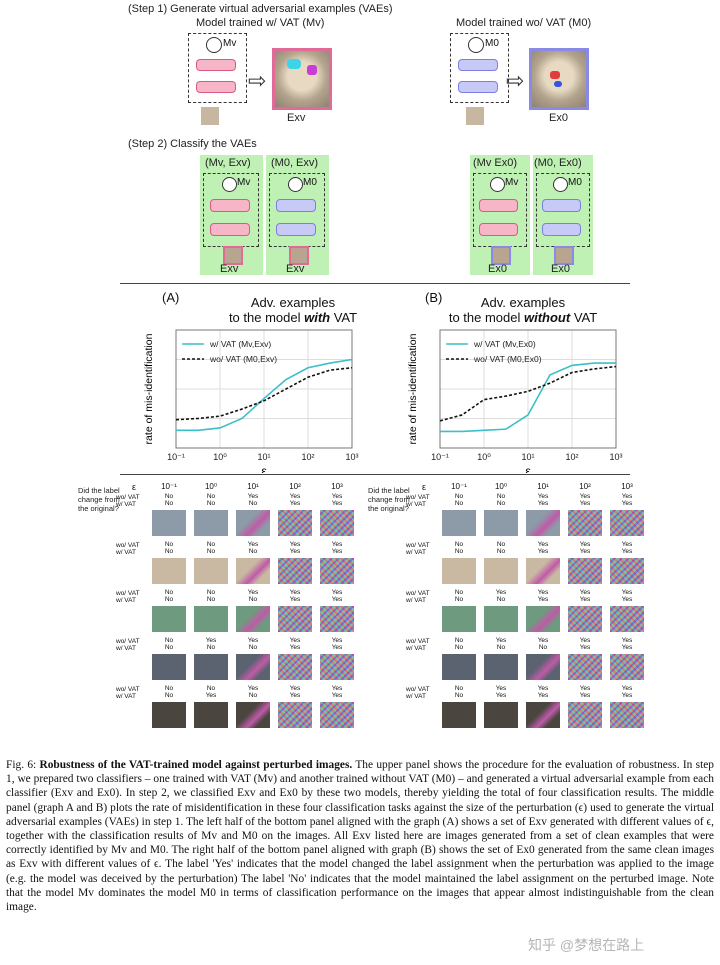 This screenshot has width=720, height=965. What do you see at coordinates (559, 79) in the screenshot?
I see `ex0-image` at bounding box center [559, 79].